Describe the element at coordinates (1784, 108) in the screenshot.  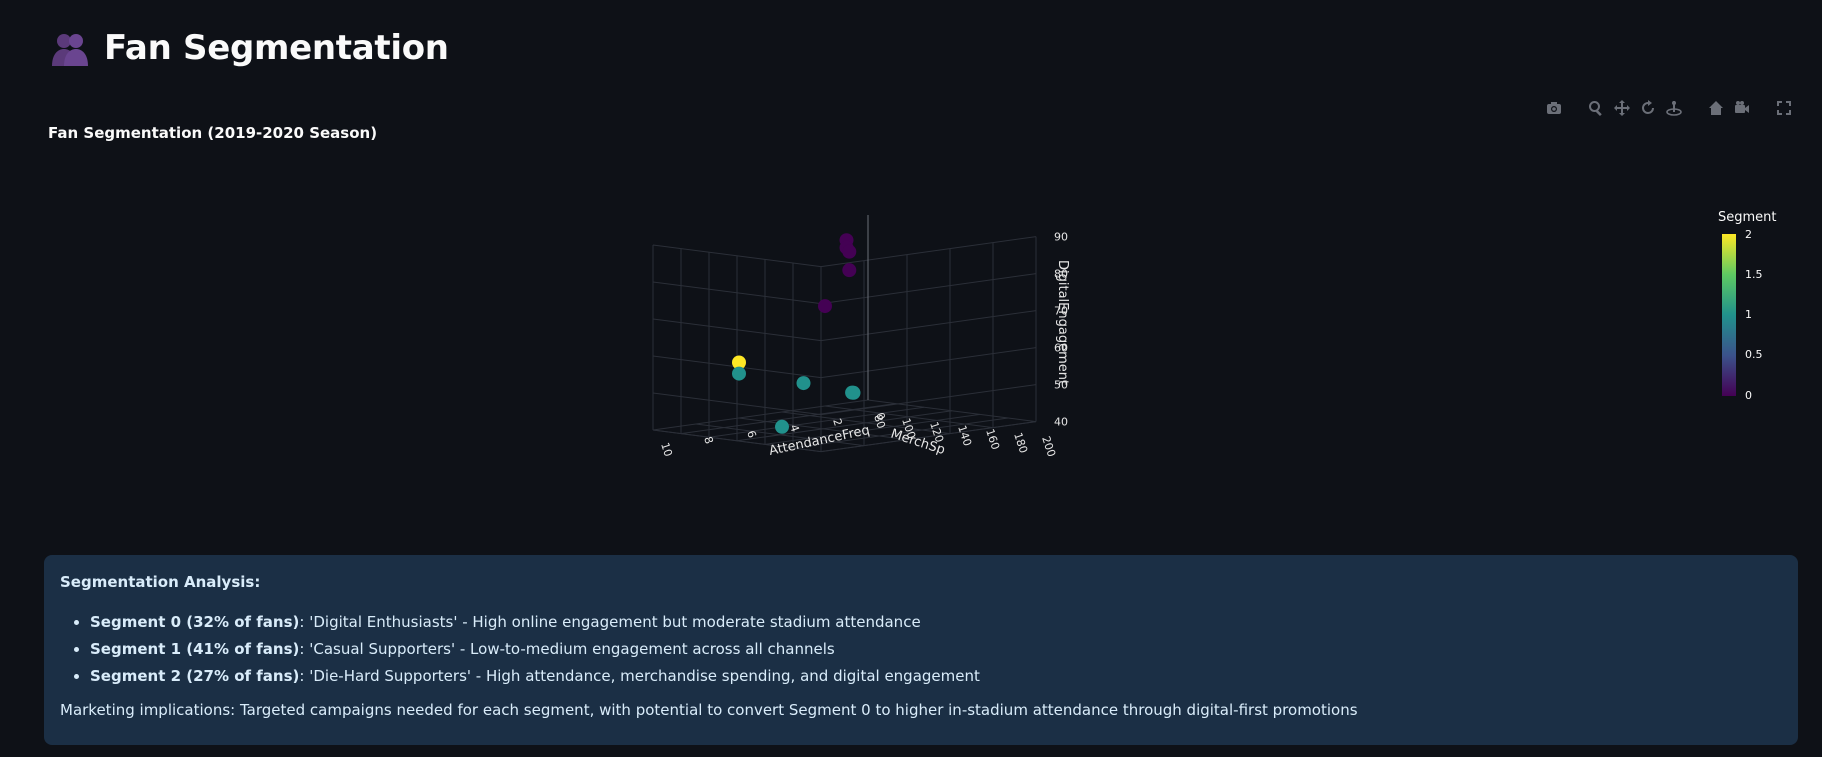
I see `fullscreen-icon` at that location.